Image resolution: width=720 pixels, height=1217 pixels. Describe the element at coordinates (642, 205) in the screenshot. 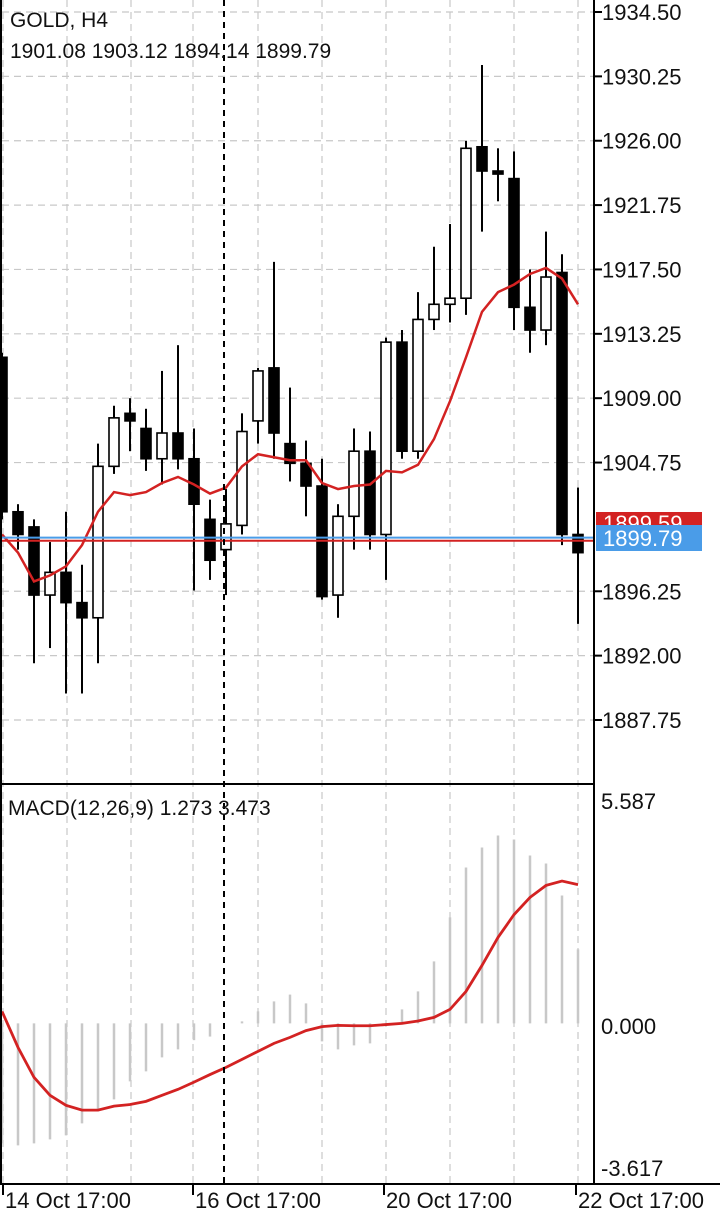

I see `price-tick-label: 1921.75` at that location.